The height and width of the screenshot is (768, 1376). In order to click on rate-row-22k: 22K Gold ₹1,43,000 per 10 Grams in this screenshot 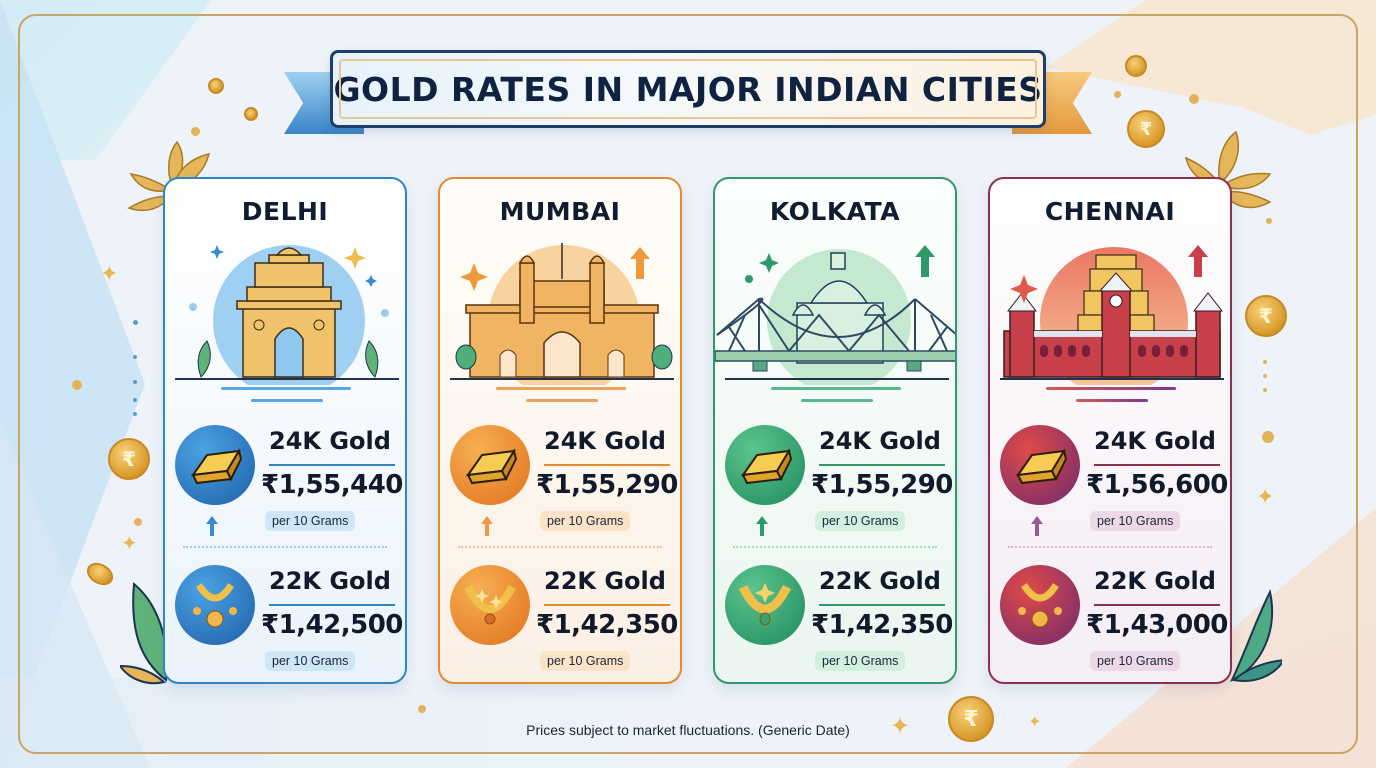, I will do `click(1110, 619)`.